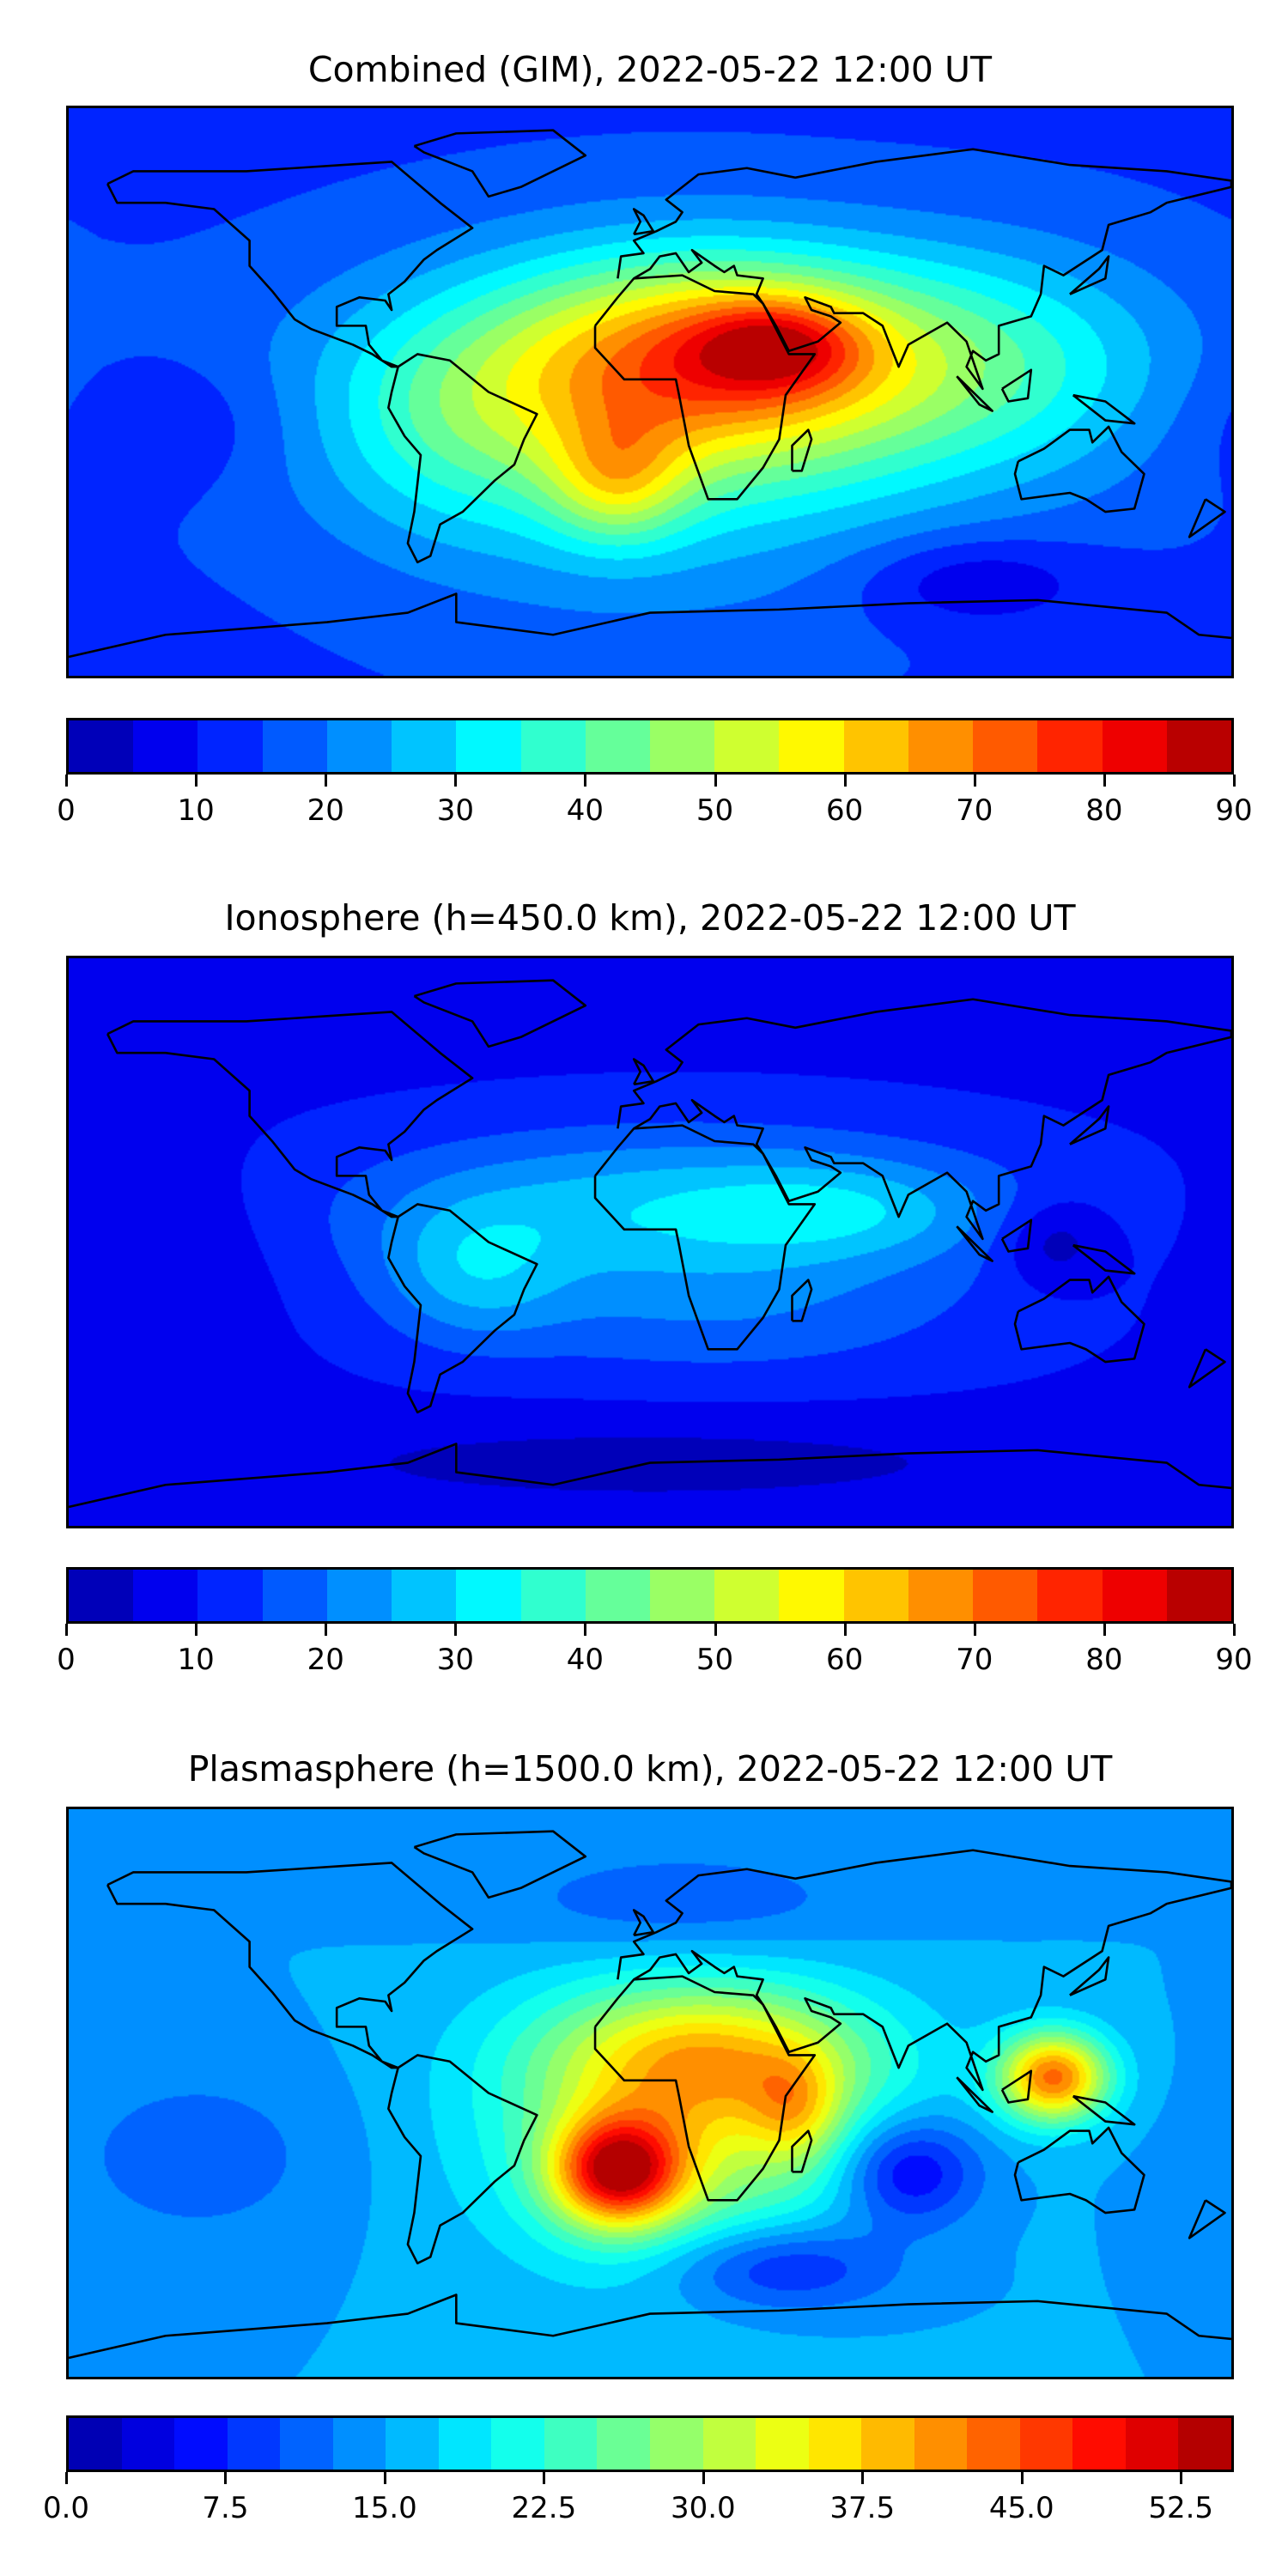 This screenshot has width=1288, height=2576. What do you see at coordinates (974, 810) in the screenshot?
I see `colorbar-tick-label: 70` at bounding box center [974, 810].